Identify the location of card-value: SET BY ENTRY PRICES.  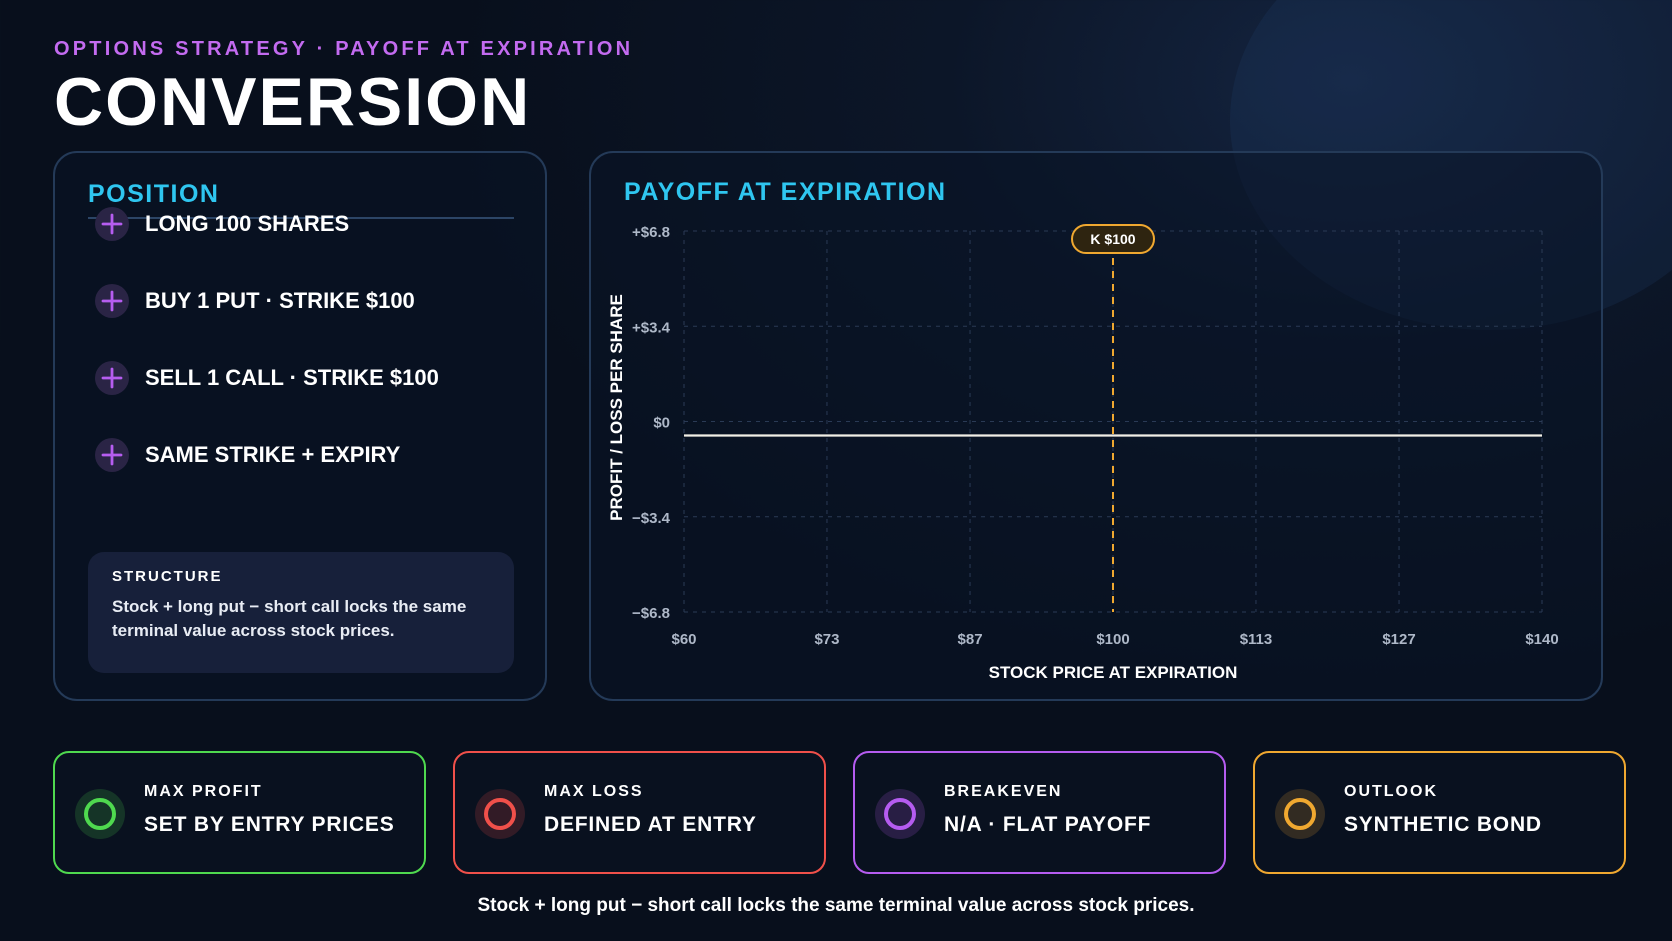
(269, 824).